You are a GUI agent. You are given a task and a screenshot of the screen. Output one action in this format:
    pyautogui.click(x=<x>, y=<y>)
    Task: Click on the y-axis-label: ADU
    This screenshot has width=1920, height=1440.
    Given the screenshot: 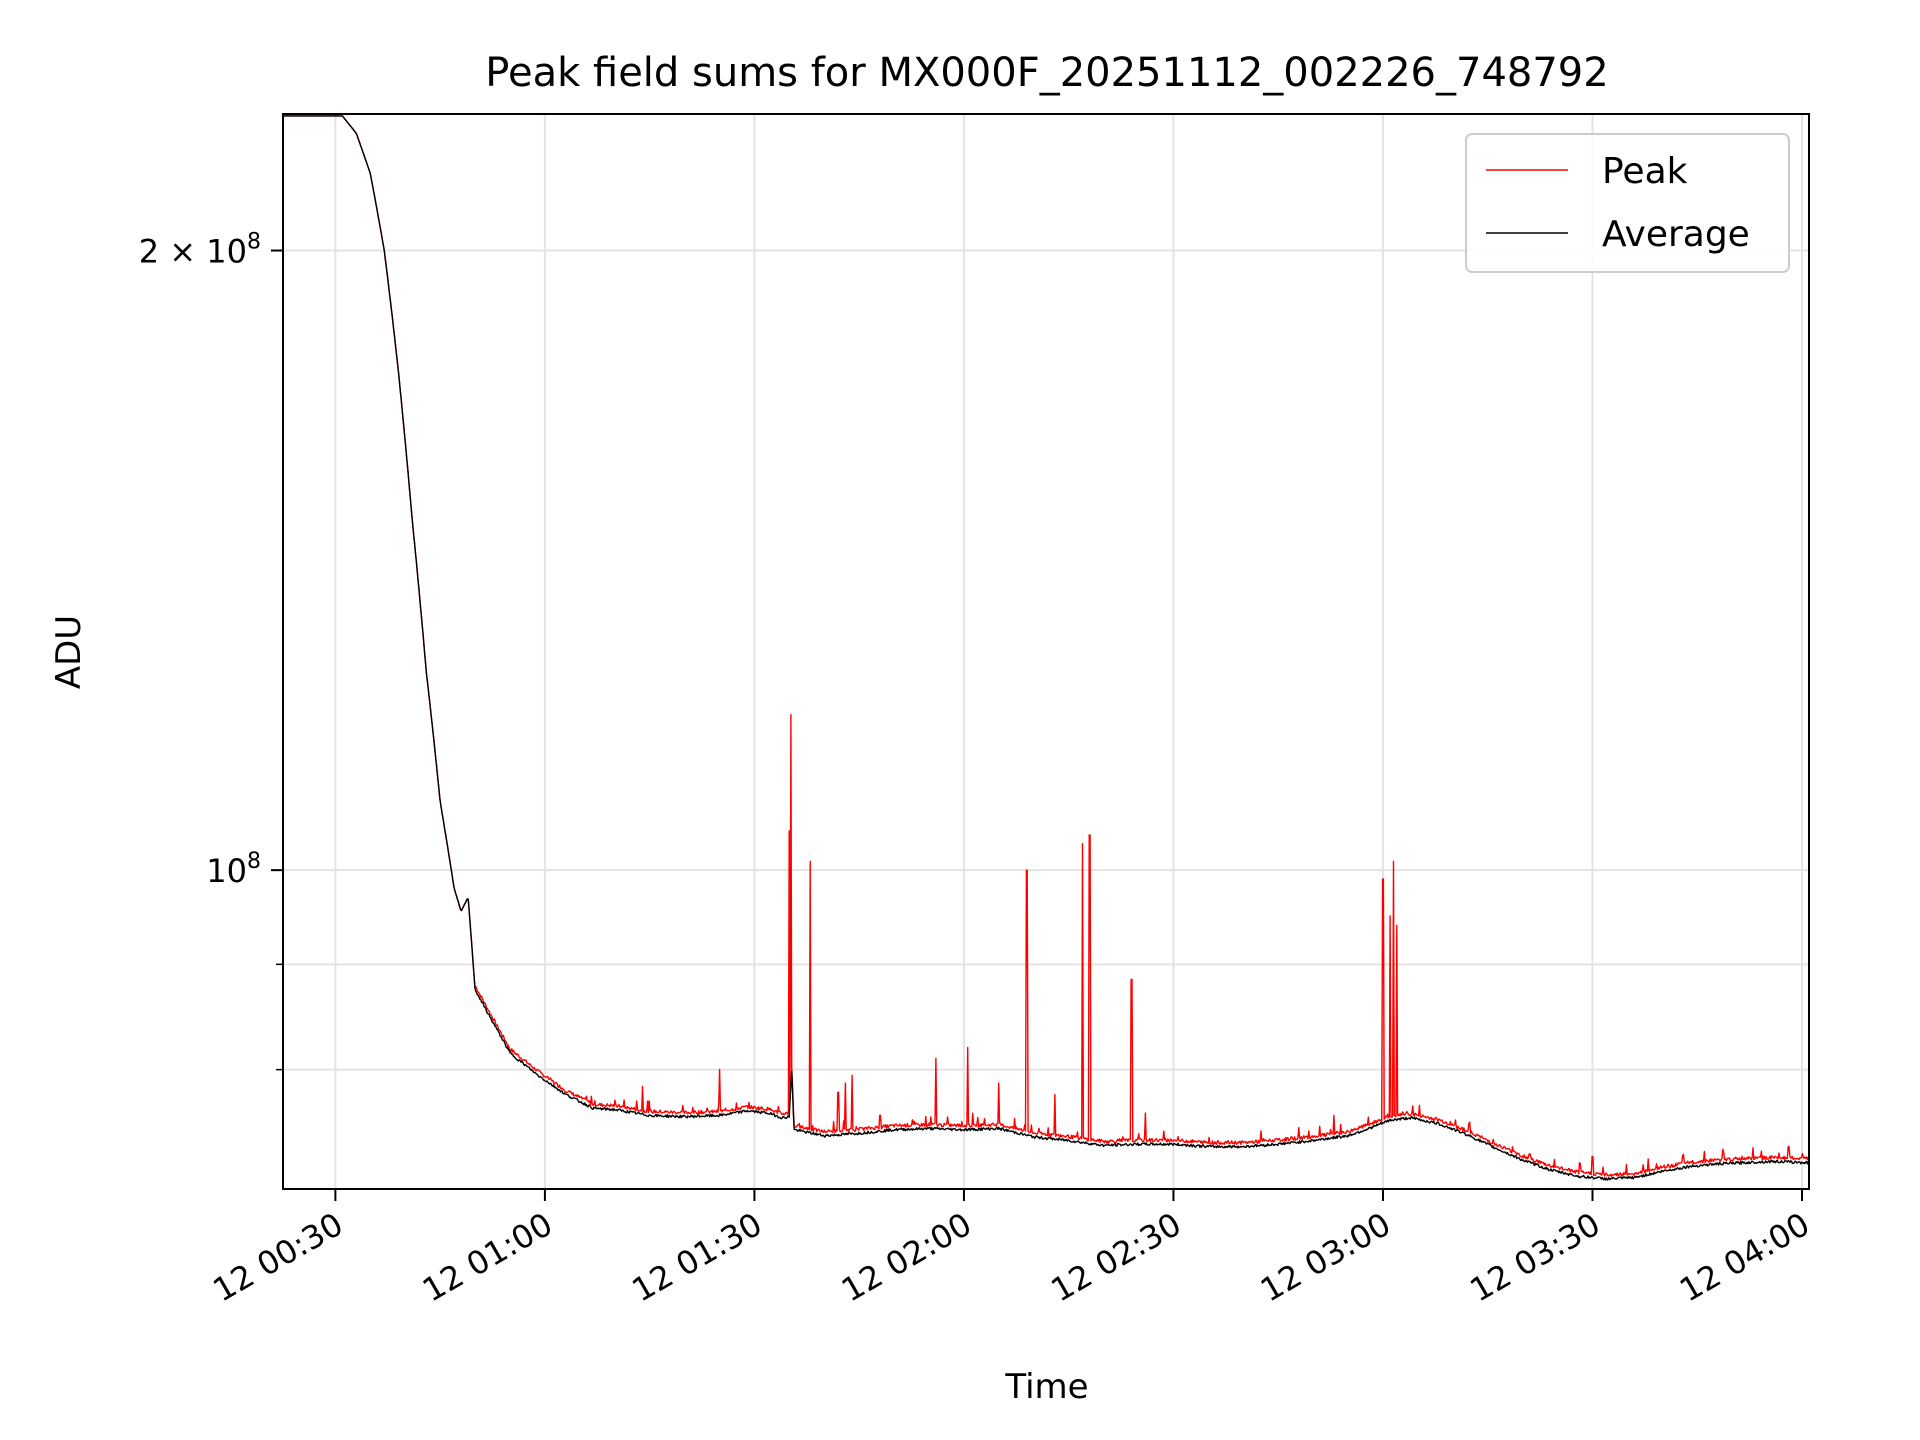 What is the action you would take?
    pyautogui.click(x=69, y=652)
    